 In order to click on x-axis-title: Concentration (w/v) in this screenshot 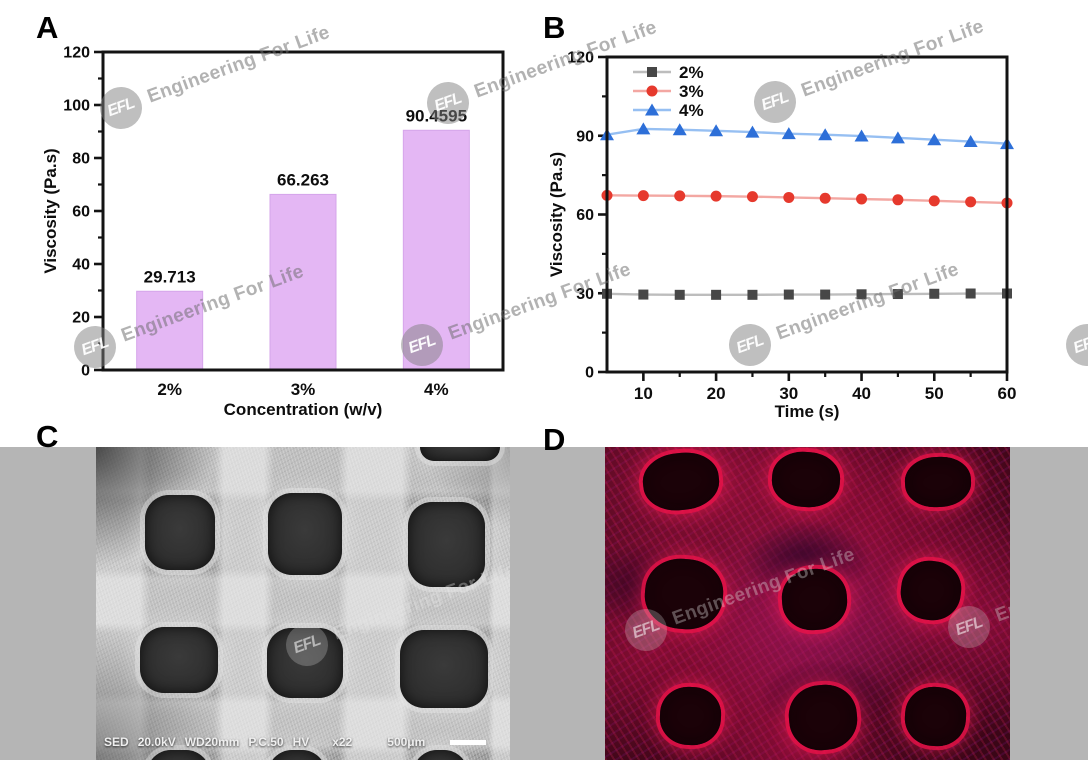, I will do `click(303, 409)`.